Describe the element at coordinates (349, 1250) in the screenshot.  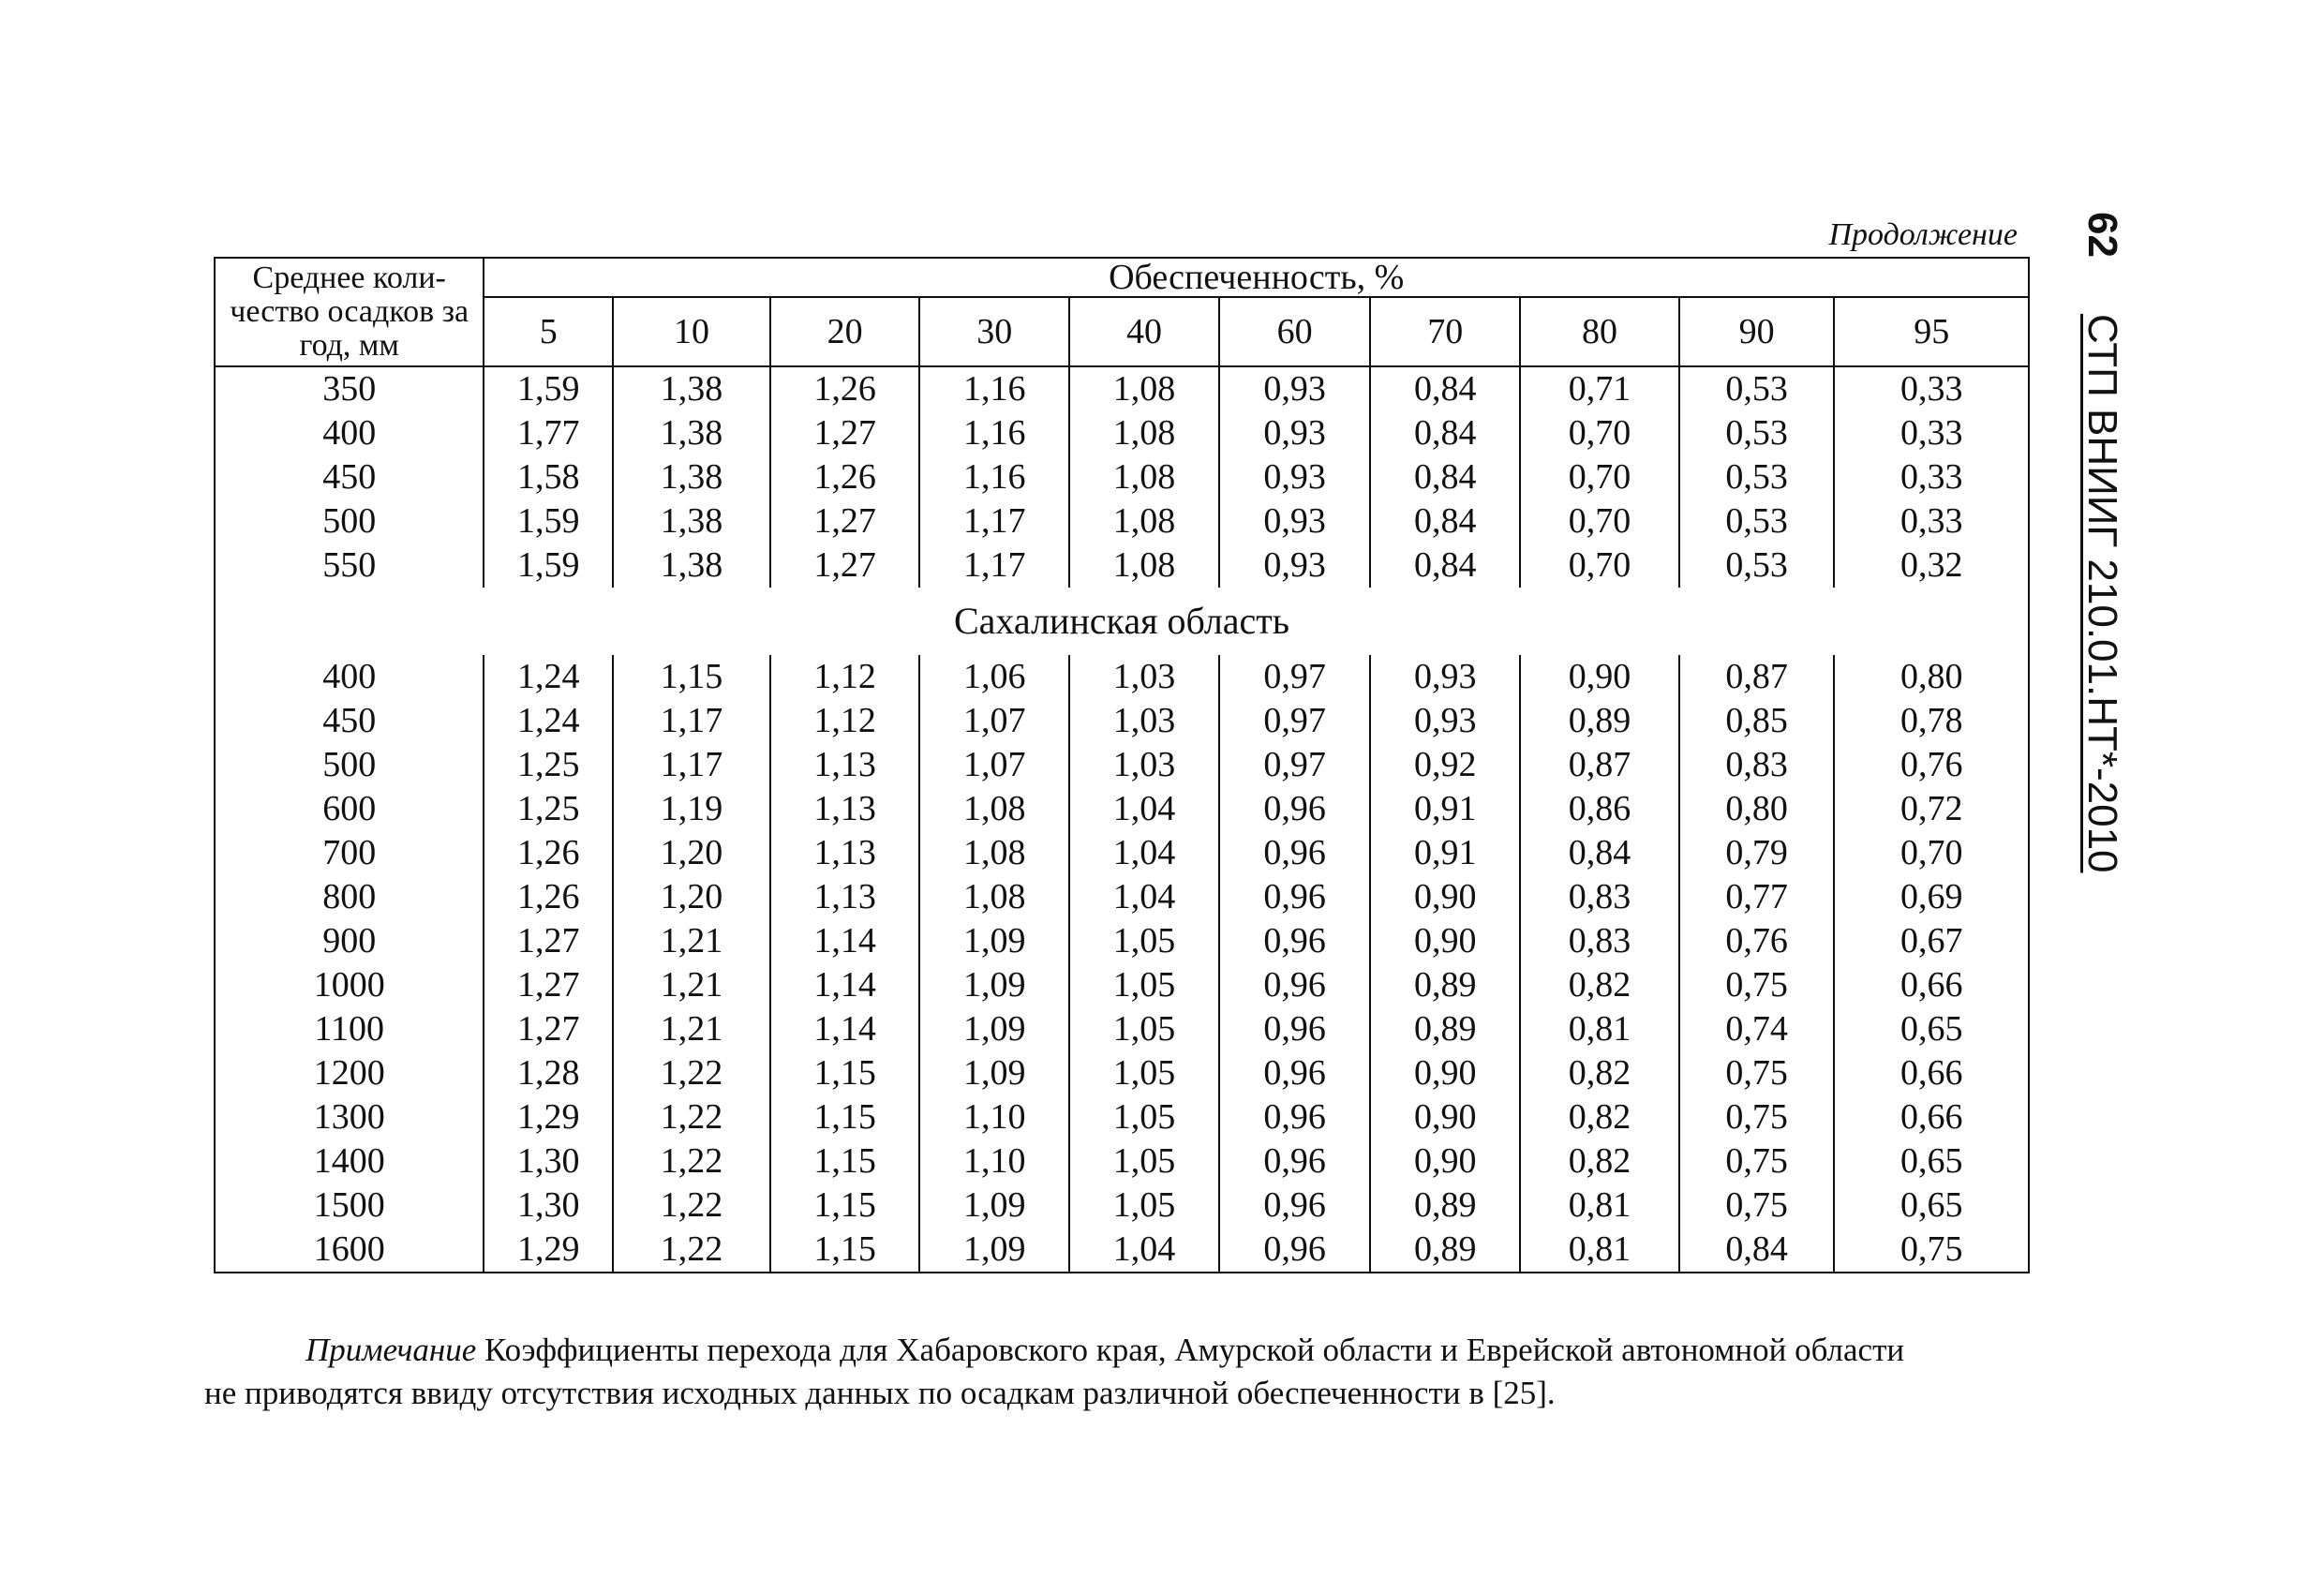
I see `precipitation-value: 1600` at that location.